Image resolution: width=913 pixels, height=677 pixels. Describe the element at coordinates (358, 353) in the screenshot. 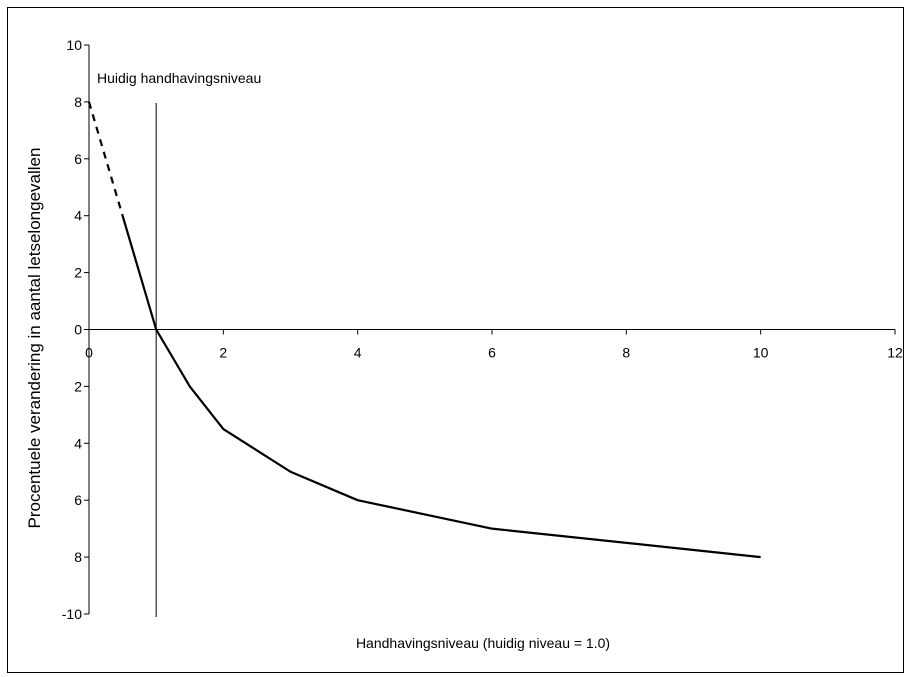

I see `x-tick-label: 4` at that location.